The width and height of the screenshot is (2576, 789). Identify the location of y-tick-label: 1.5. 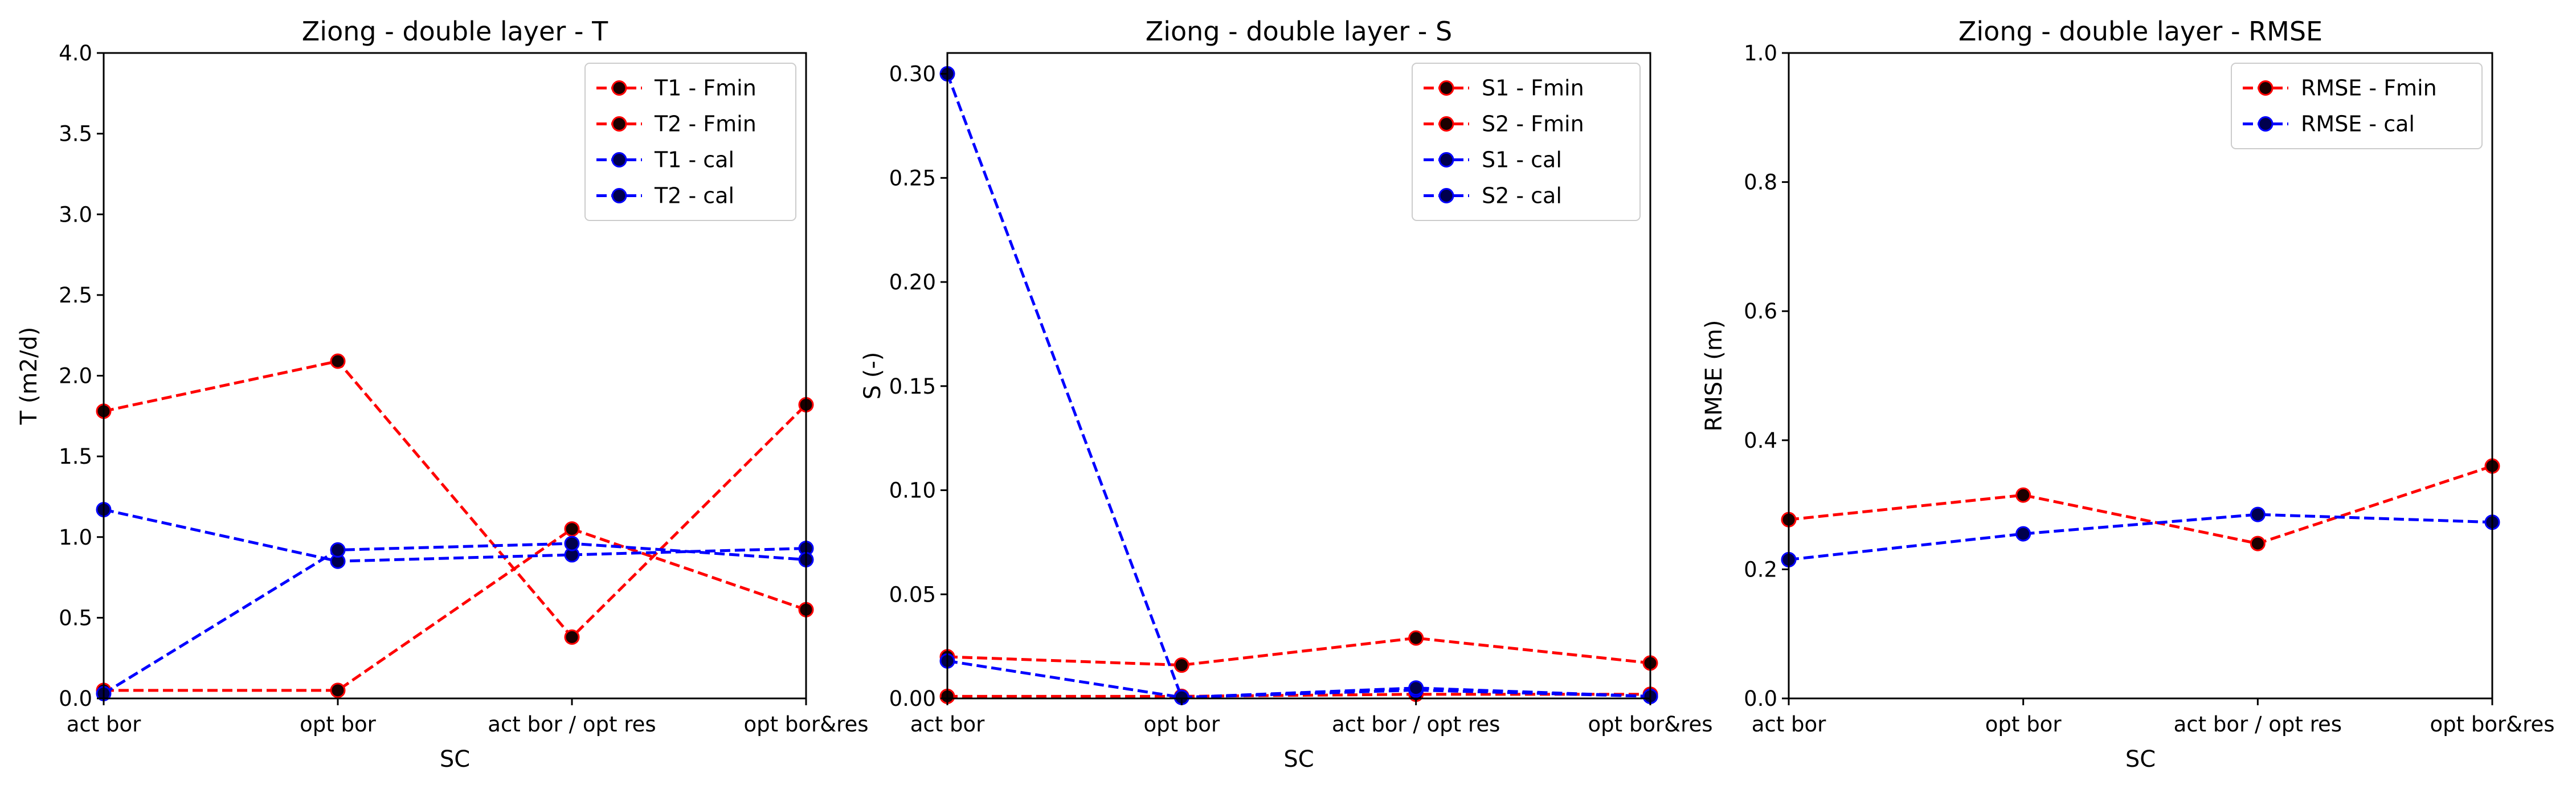
(75, 456).